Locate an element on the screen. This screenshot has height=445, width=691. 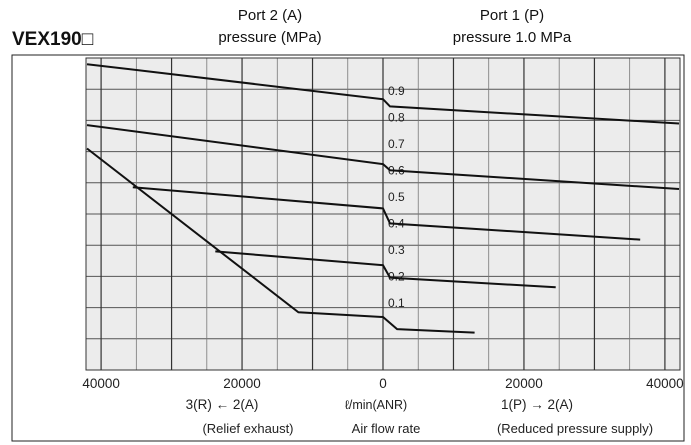
port1-header-line2: pressure 1.0 MPa is located at coordinates (512, 37).